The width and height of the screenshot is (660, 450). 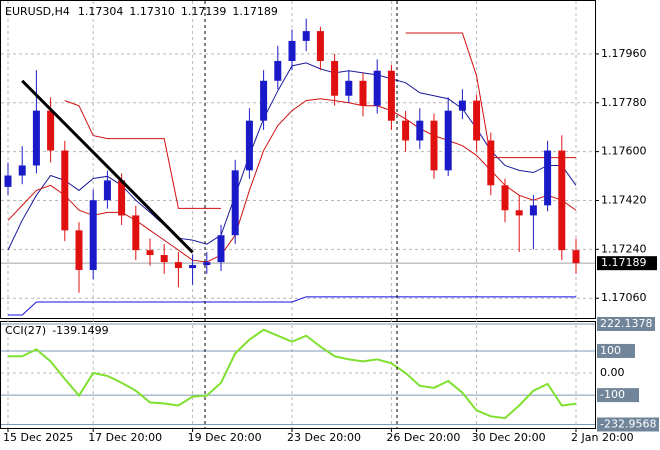 I want to click on trend-line, so click(x=107, y=166).